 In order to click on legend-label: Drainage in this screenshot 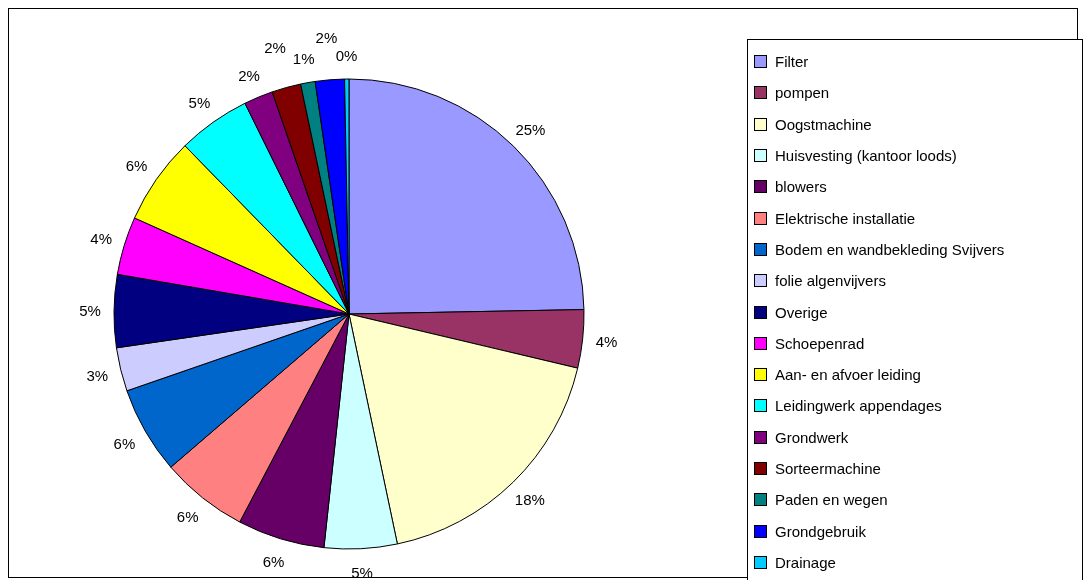, I will do `click(805, 562)`.